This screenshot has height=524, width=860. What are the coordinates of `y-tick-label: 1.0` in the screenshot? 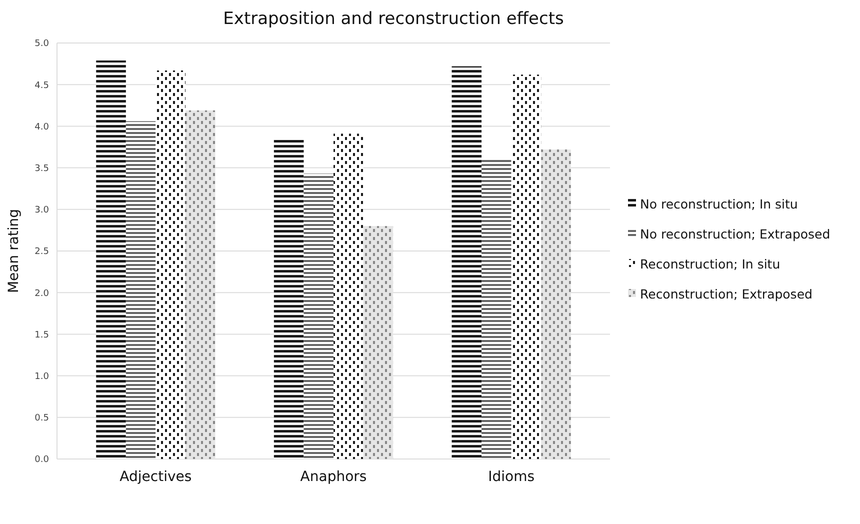 It's located at (42, 377).